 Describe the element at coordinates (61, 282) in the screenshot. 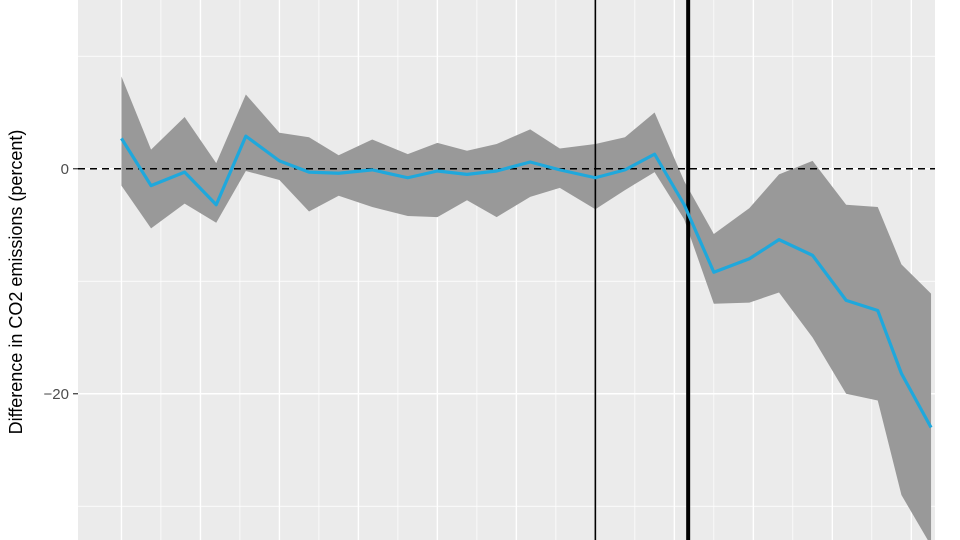

I see `y-axis-ticks: −20 0` at that location.